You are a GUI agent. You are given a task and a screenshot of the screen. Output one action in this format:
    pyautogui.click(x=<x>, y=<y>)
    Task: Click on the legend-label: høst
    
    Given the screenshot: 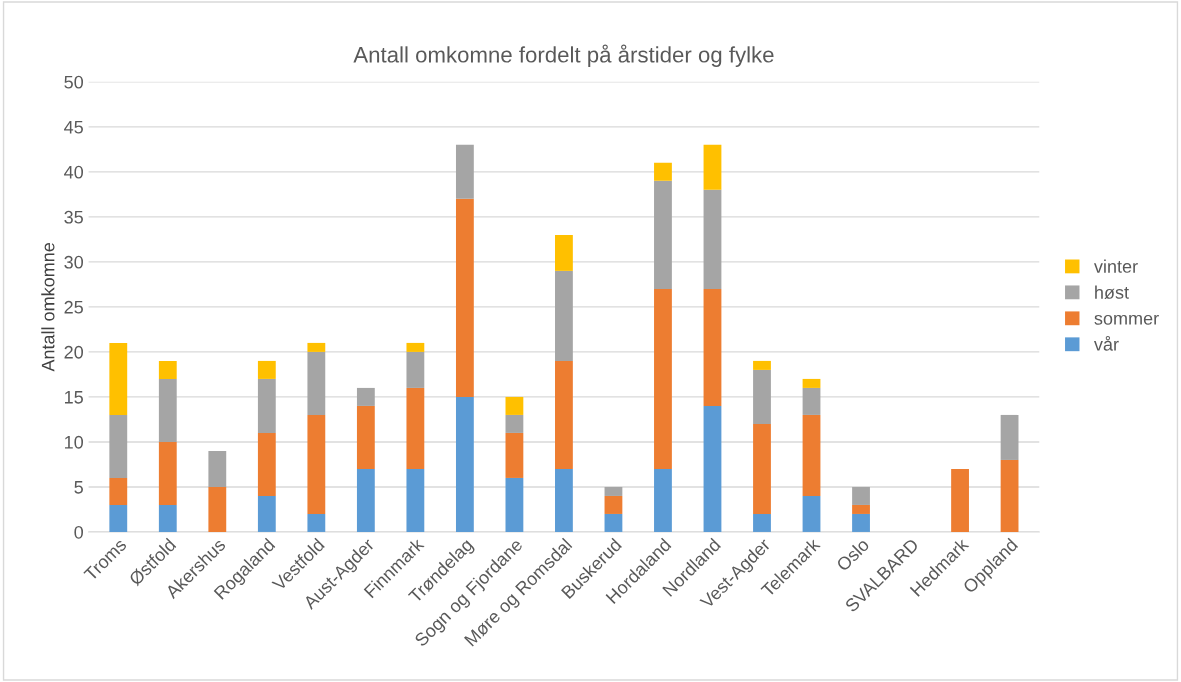 What is the action you would take?
    pyautogui.click(x=1112, y=292)
    